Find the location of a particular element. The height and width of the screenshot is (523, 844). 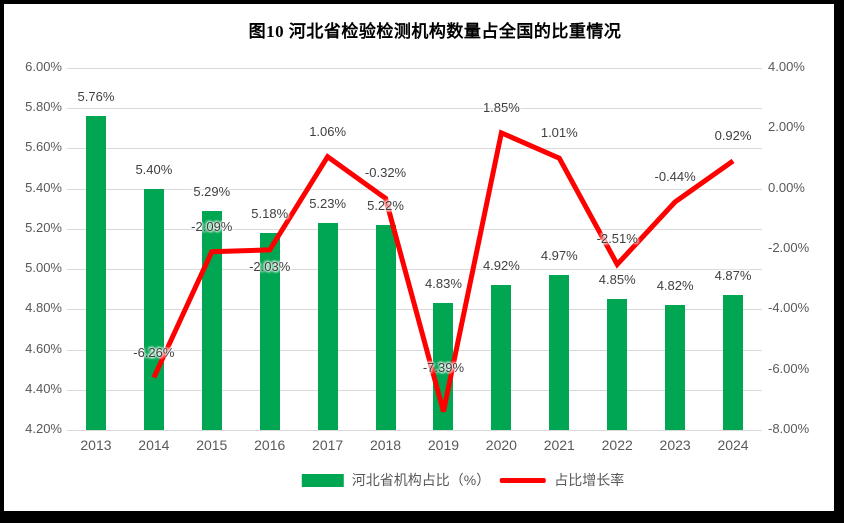

x-axis-label-2014: 2014 is located at coordinates (154, 445).